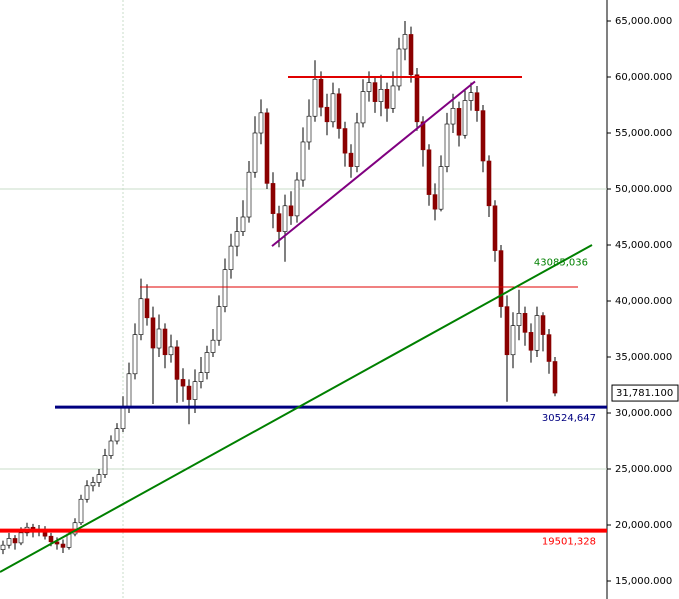  Describe the element at coordinates (643, 581) in the screenshot. I see `y-tick-label: 15,000.000` at that location.